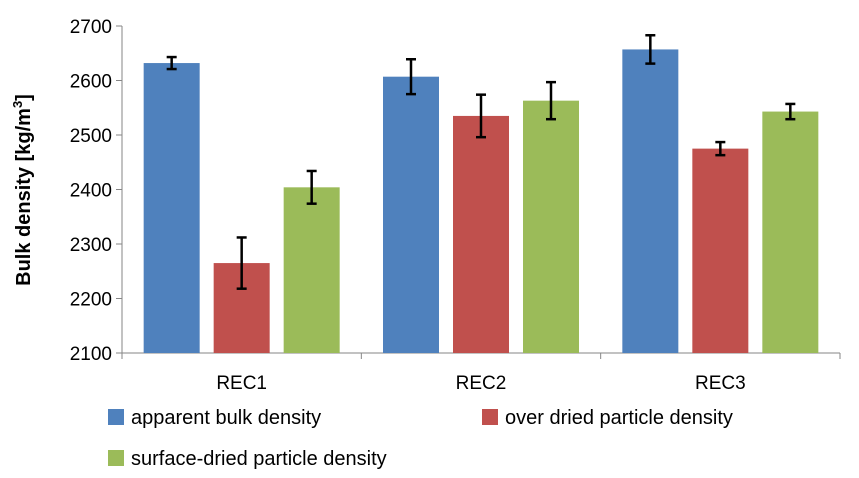  I want to click on legend-label: apparent bulk density, so click(226, 418).